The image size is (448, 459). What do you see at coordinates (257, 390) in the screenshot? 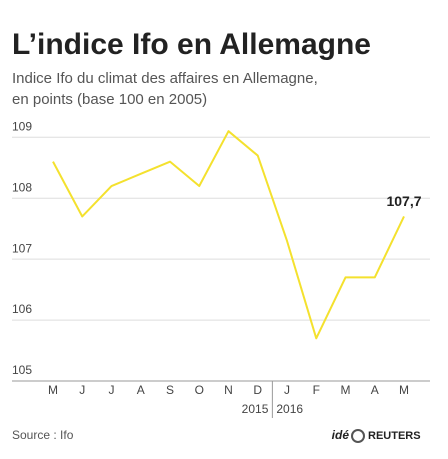
I see `x-tick-label: D` at bounding box center [257, 390].